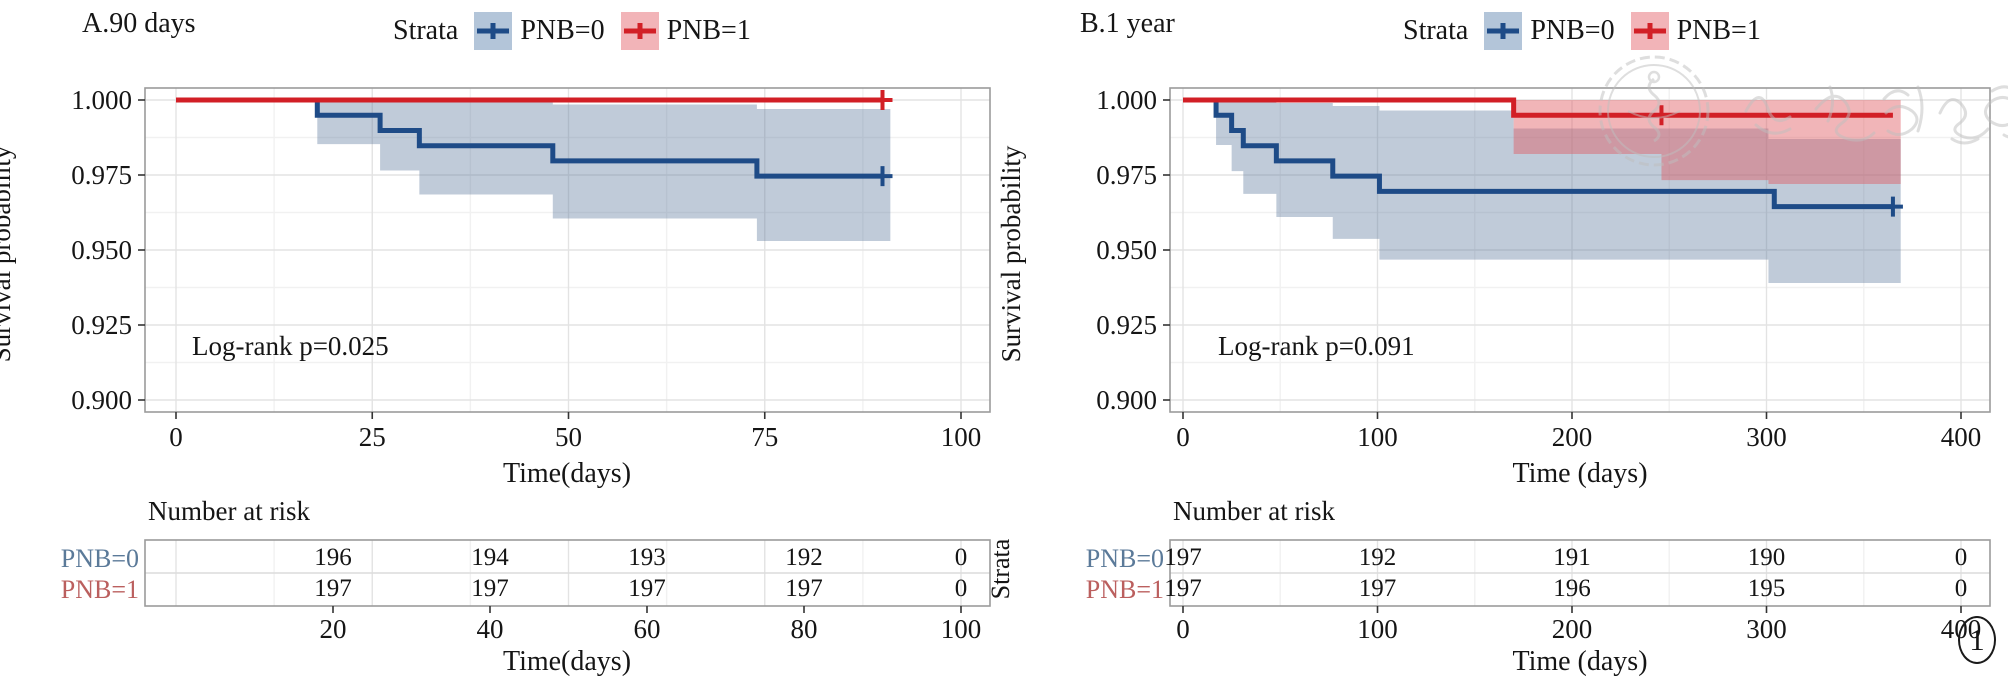 The image size is (2008, 681). Describe the element at coordinates (1580, 473) in the screenshot. I see `x-axis-title-b: Time (days)` at that location.